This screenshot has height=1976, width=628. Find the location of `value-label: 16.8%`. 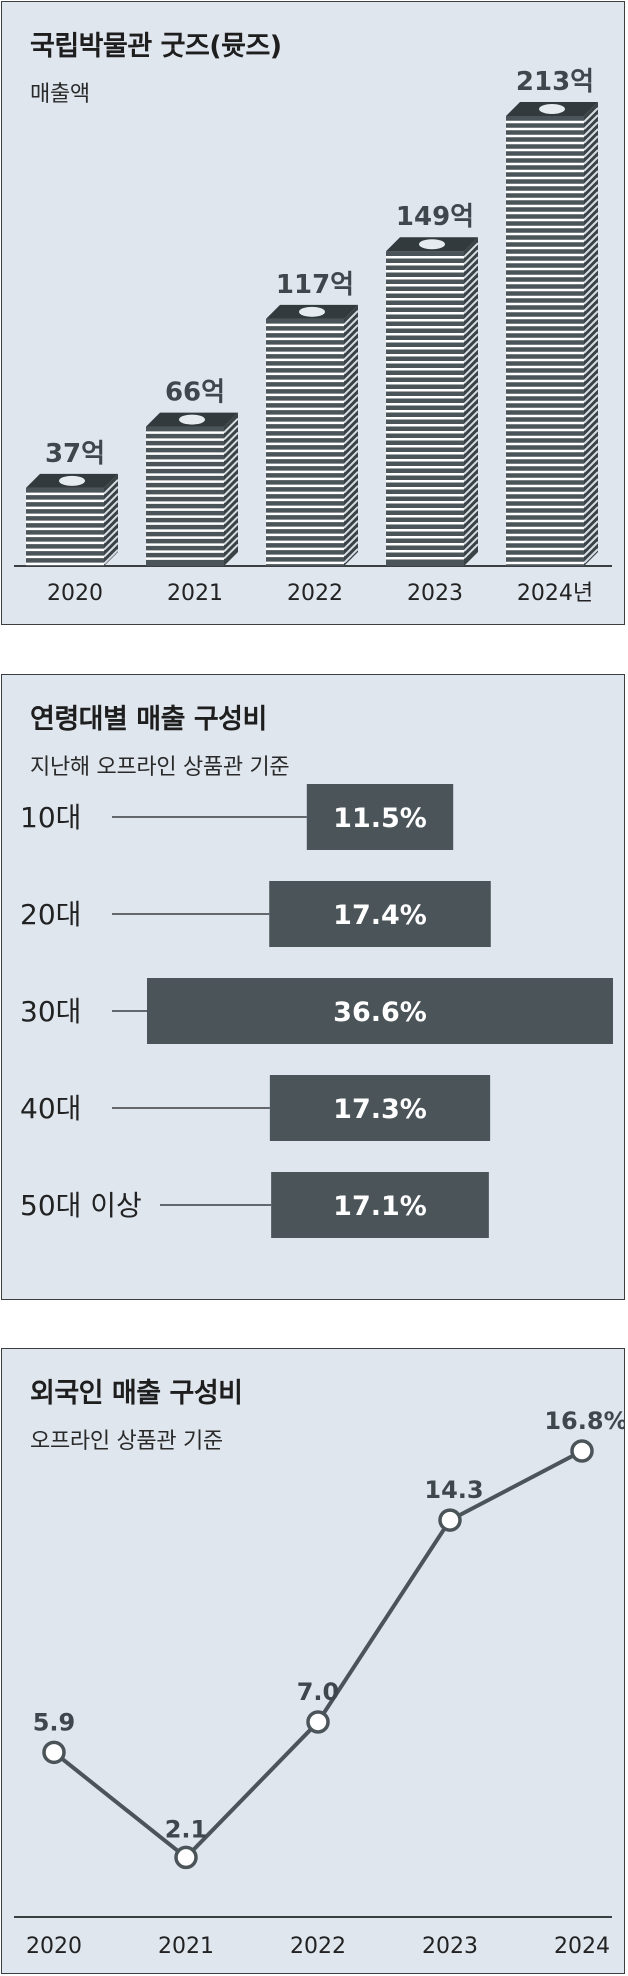

value-label: 16.8% is located at coordinates (584, 1421).